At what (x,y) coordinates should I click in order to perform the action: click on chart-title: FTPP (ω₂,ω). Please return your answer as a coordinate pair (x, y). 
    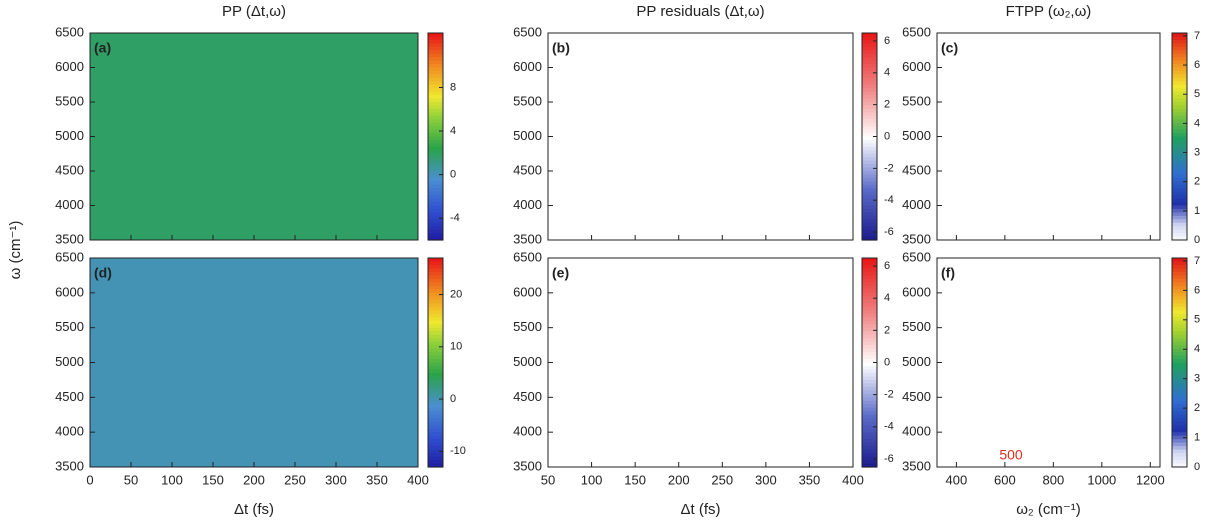
    Looking at the image, I should click on (1049, 11).